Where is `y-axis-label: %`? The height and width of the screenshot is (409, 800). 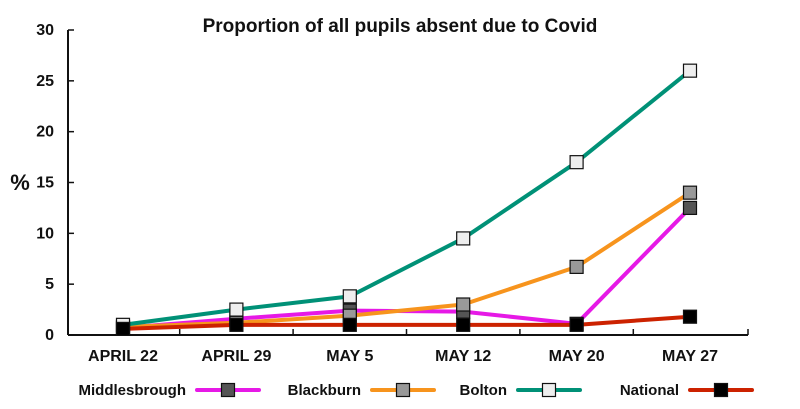
y-axis-label: % is located at coordinates (20, 182).